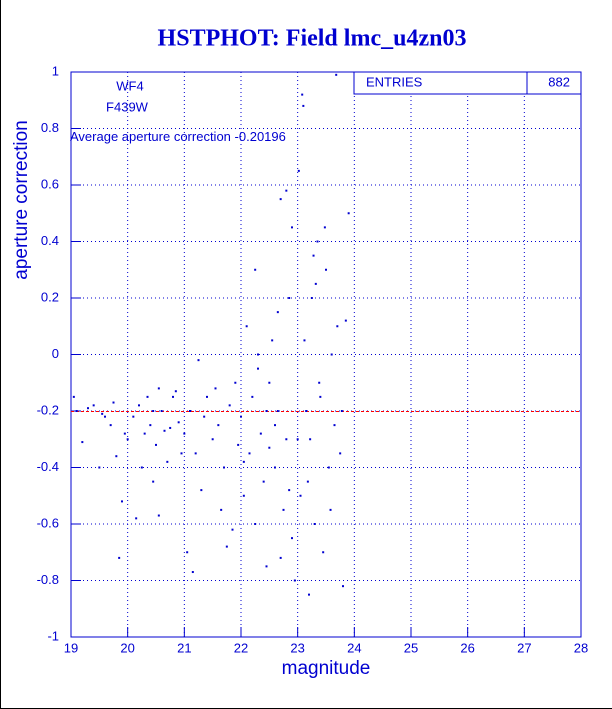 This screenshot has height=709, width=612. I want to click on y-tick-label: -0.2, so click(48, 409).